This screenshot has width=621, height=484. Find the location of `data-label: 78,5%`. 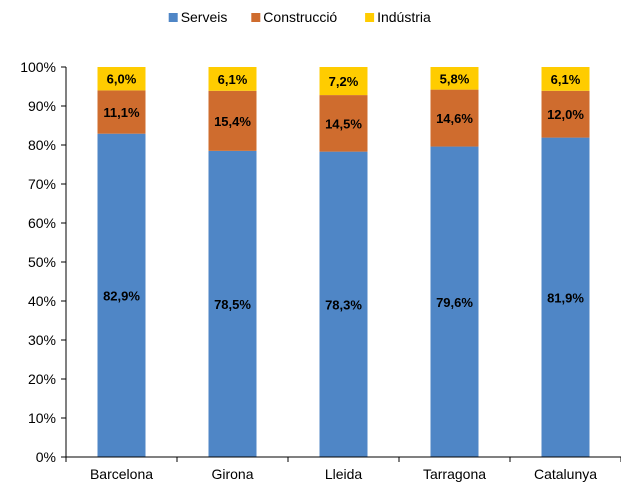

data-label: 78,5% is located at coordinates (232, 304).